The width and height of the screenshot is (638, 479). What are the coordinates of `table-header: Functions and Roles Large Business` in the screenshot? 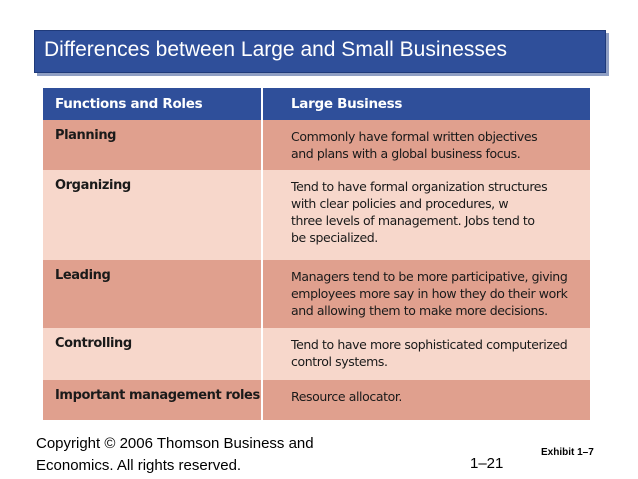 It's located at (316, 104).